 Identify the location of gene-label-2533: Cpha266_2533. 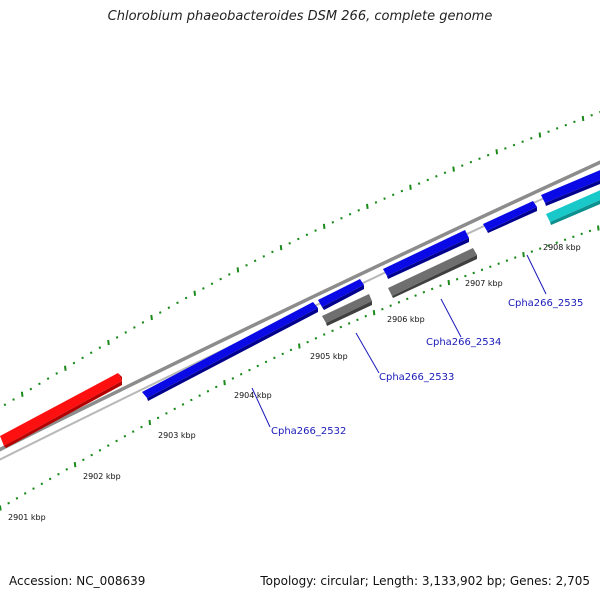
(416, 377).